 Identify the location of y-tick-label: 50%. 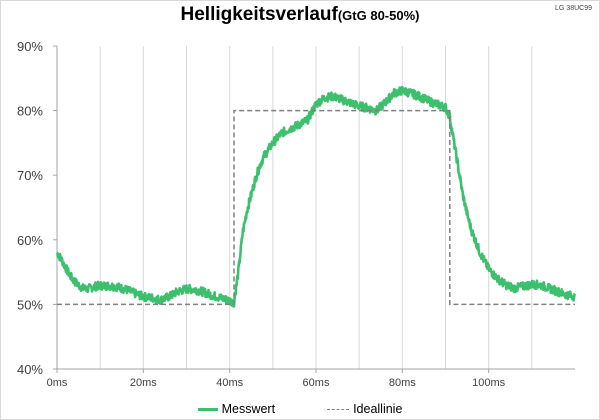
(30, 304).